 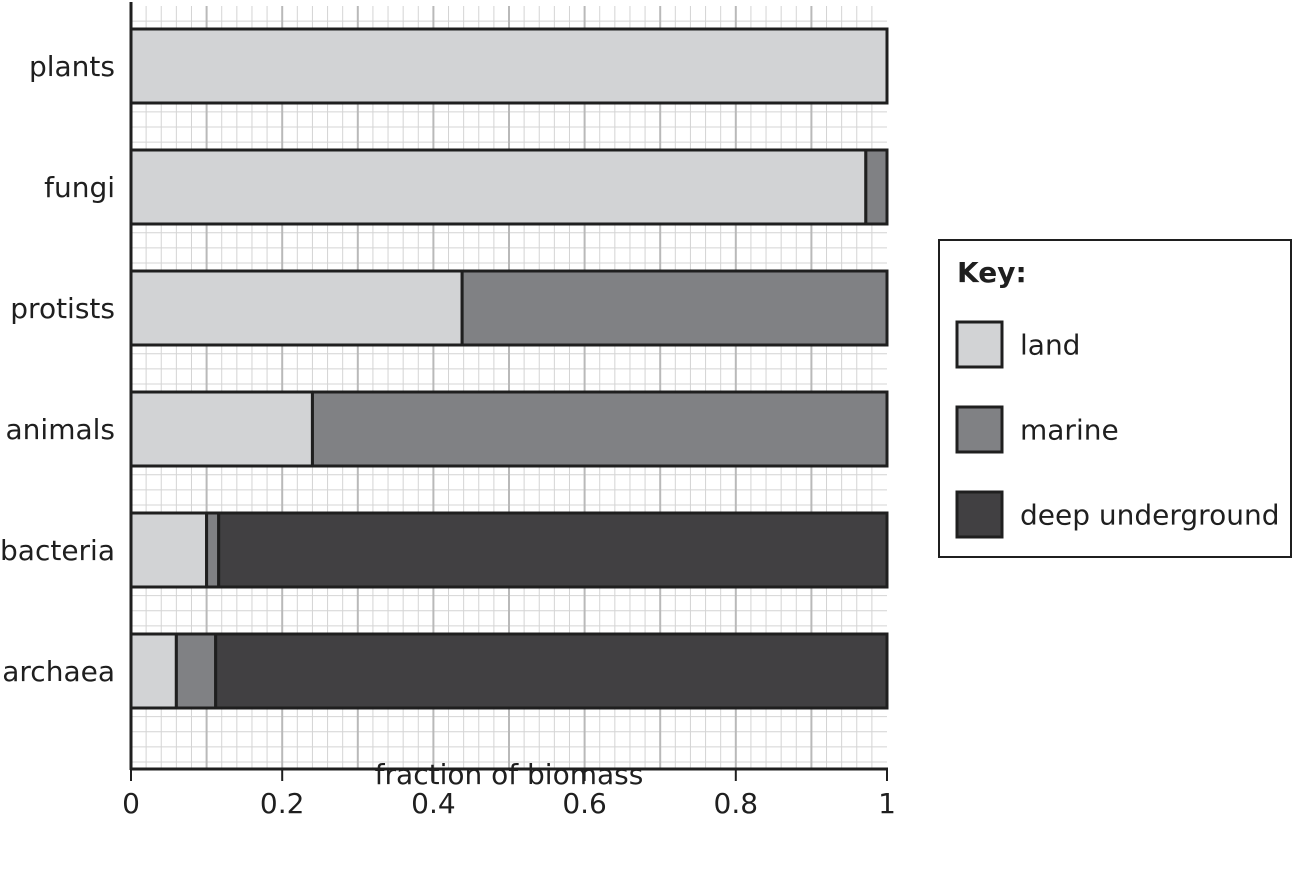 I want to click on bar-segment-protists-land, so click(x=296, y=308).